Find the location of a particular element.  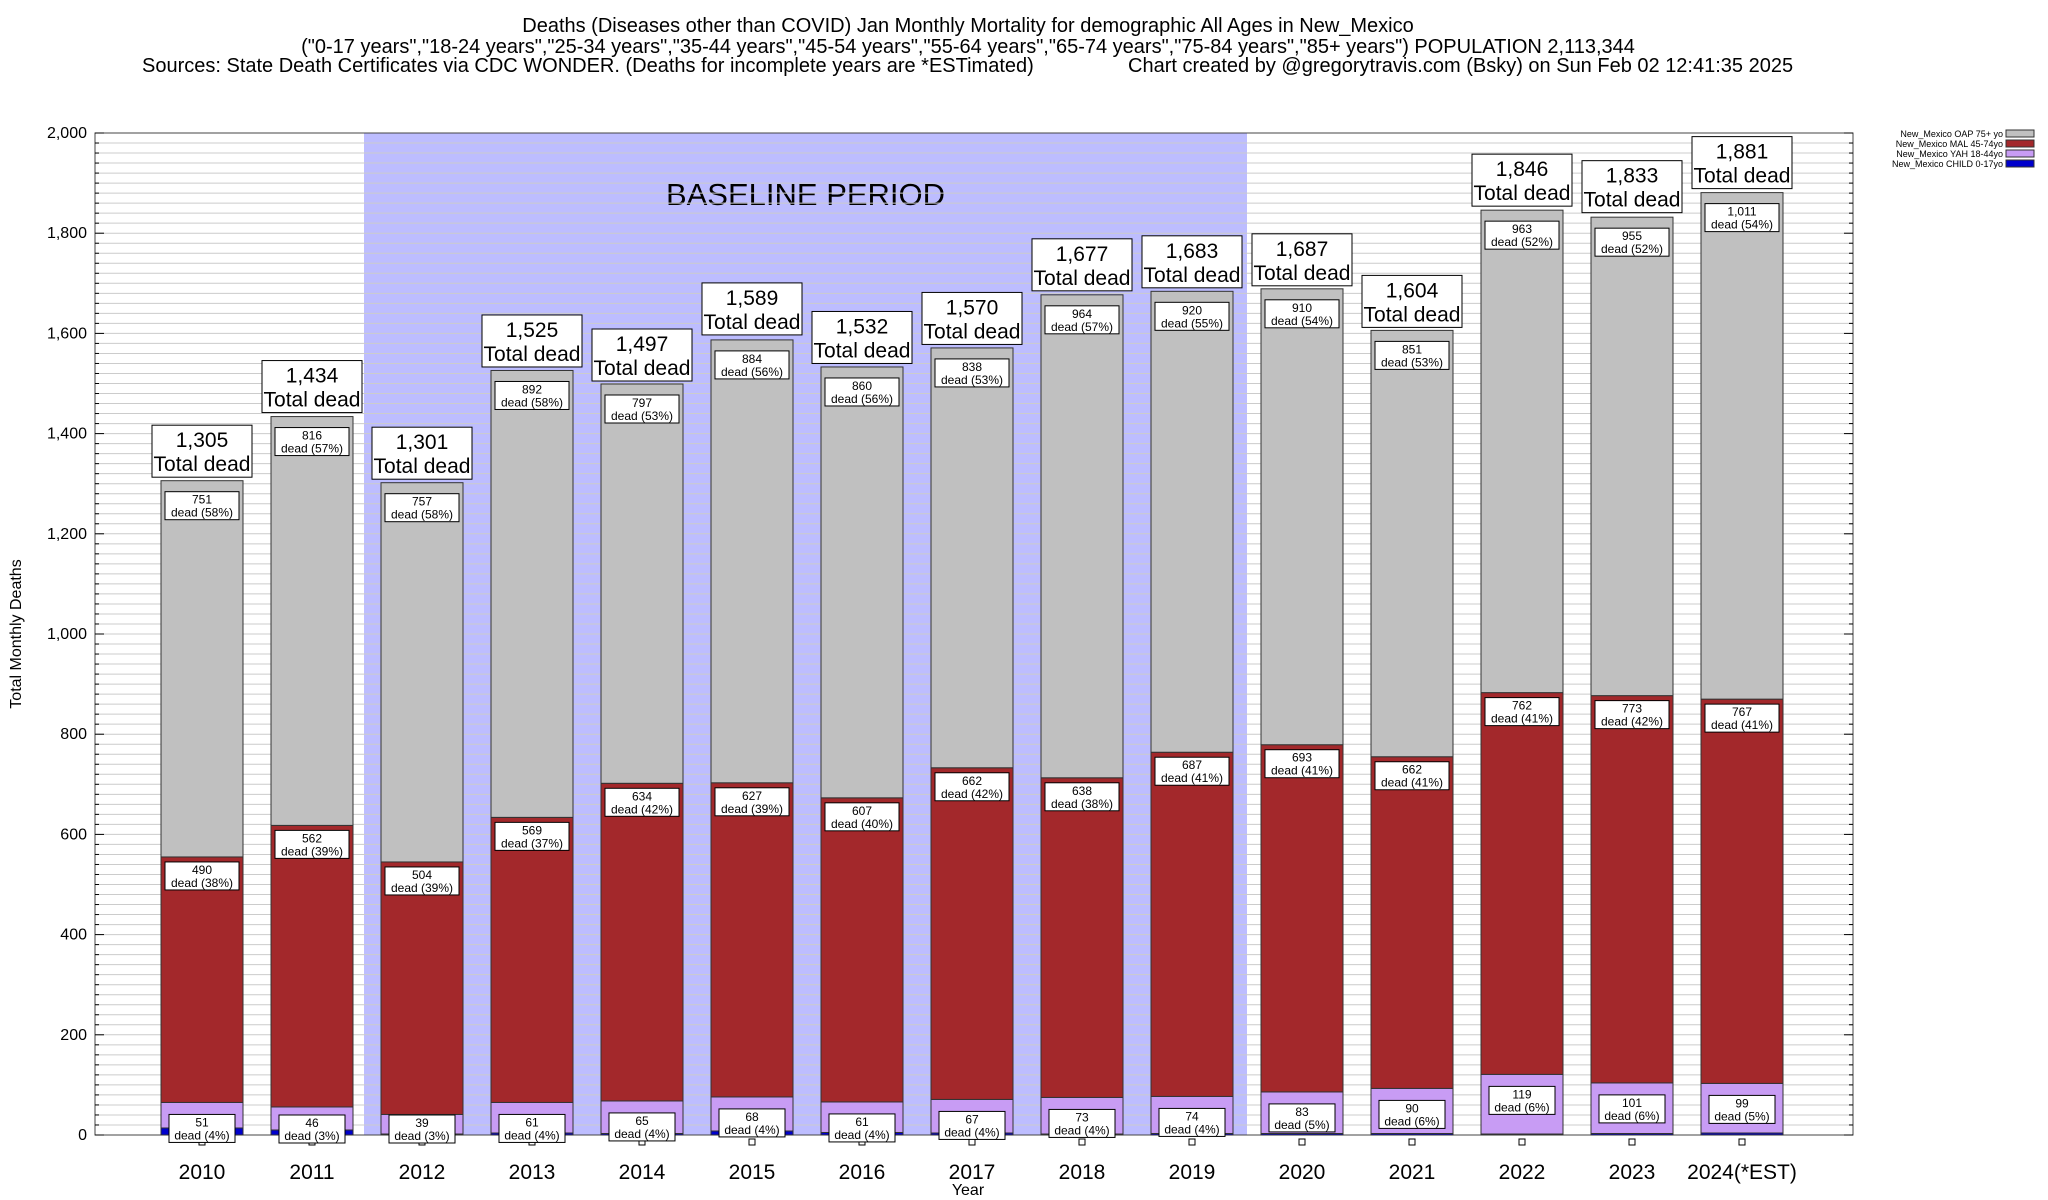

segment-percent-label: dead (6%) is located at coordinates (1411, 1121).